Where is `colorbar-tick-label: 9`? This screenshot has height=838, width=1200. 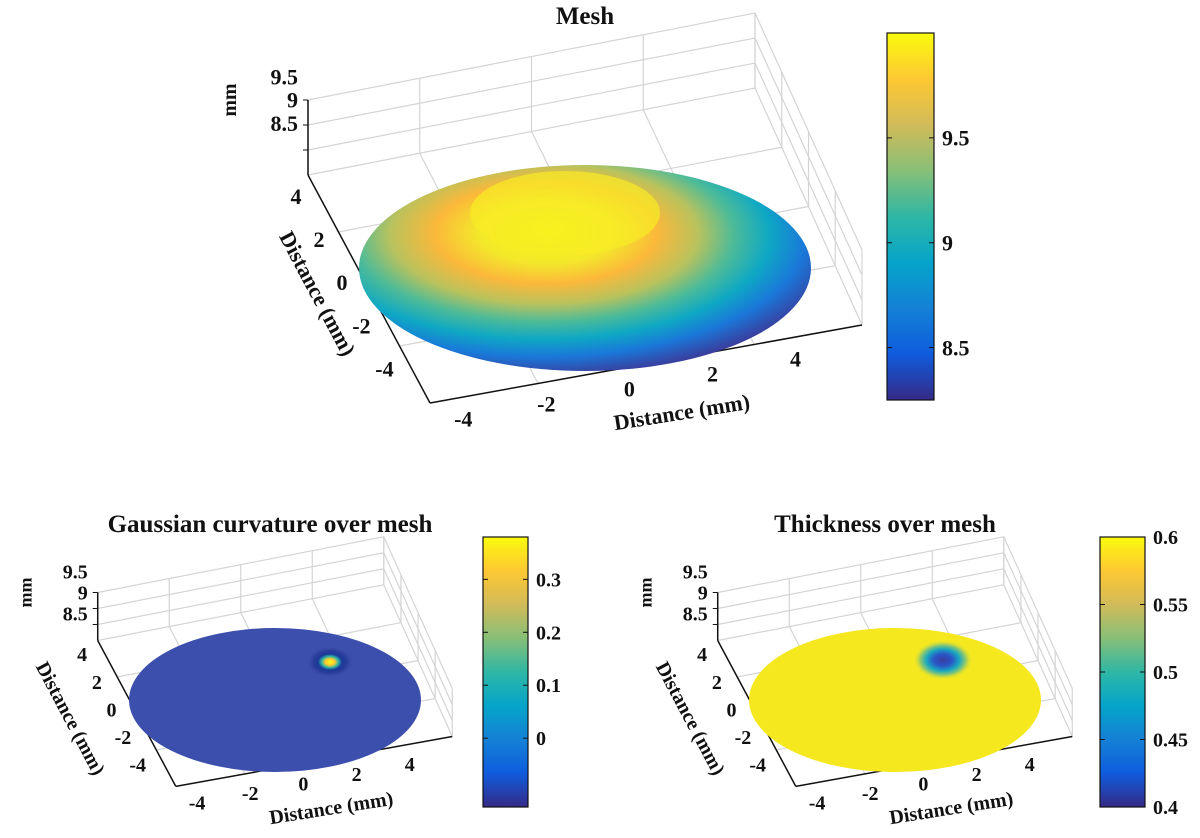
colorbar-tick-label: 9 is located at coordinates (947, 242).